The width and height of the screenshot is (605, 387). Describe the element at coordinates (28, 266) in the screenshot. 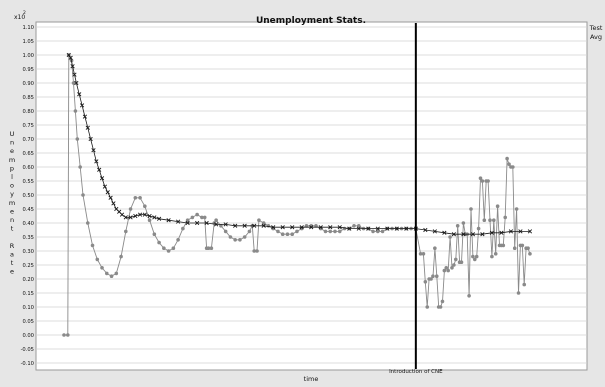

I see `y-tick-label: 0.25` at that location.